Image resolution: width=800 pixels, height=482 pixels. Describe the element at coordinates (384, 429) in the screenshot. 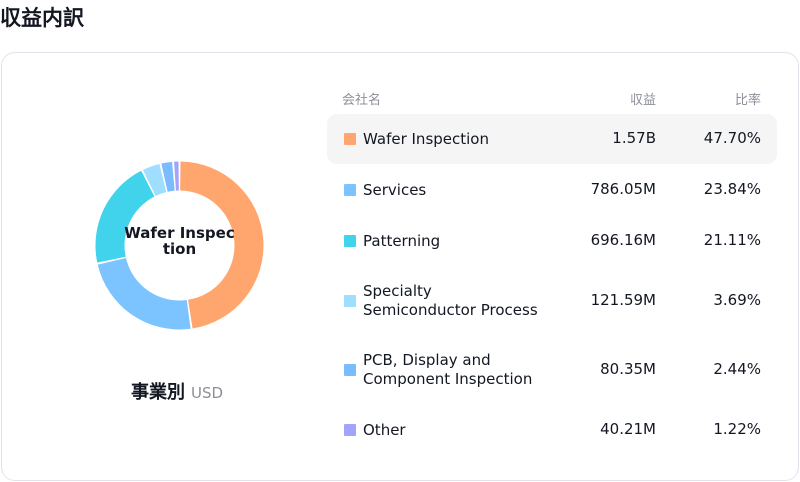

I see `segment-name-line: Other` at that location.